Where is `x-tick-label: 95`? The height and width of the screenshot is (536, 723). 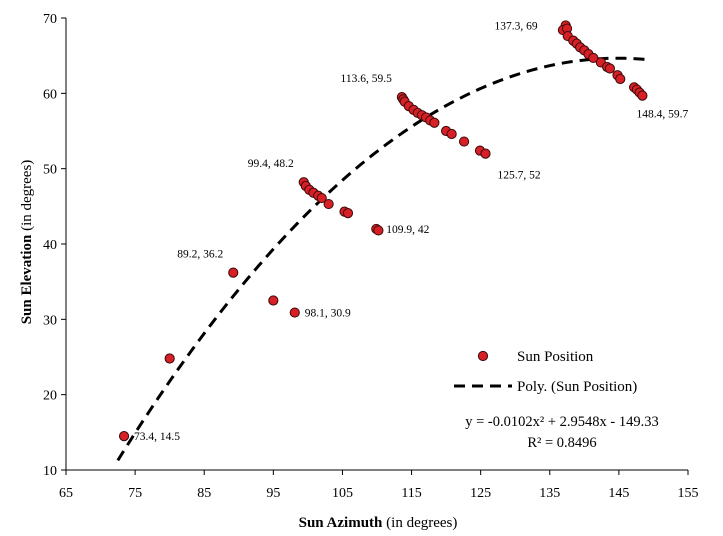
x-tick-label: 95 is located at coordinates (273, 493).